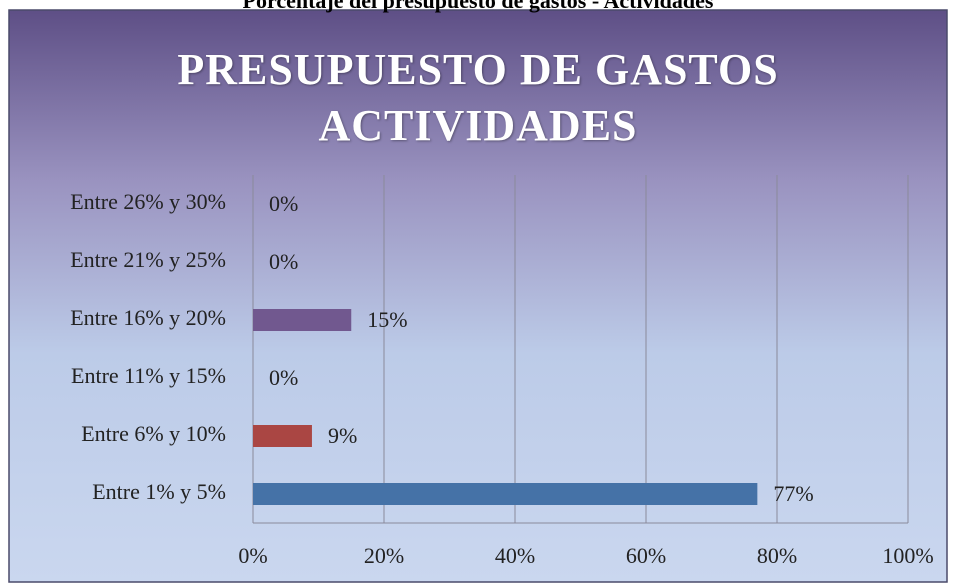 This screenshot has width=956, height=583. What do you see at coordinates (148, 317) in the screenshot?
I see `y-tick-label: Entre 16% y 20%` at bounding box center [148, 317].